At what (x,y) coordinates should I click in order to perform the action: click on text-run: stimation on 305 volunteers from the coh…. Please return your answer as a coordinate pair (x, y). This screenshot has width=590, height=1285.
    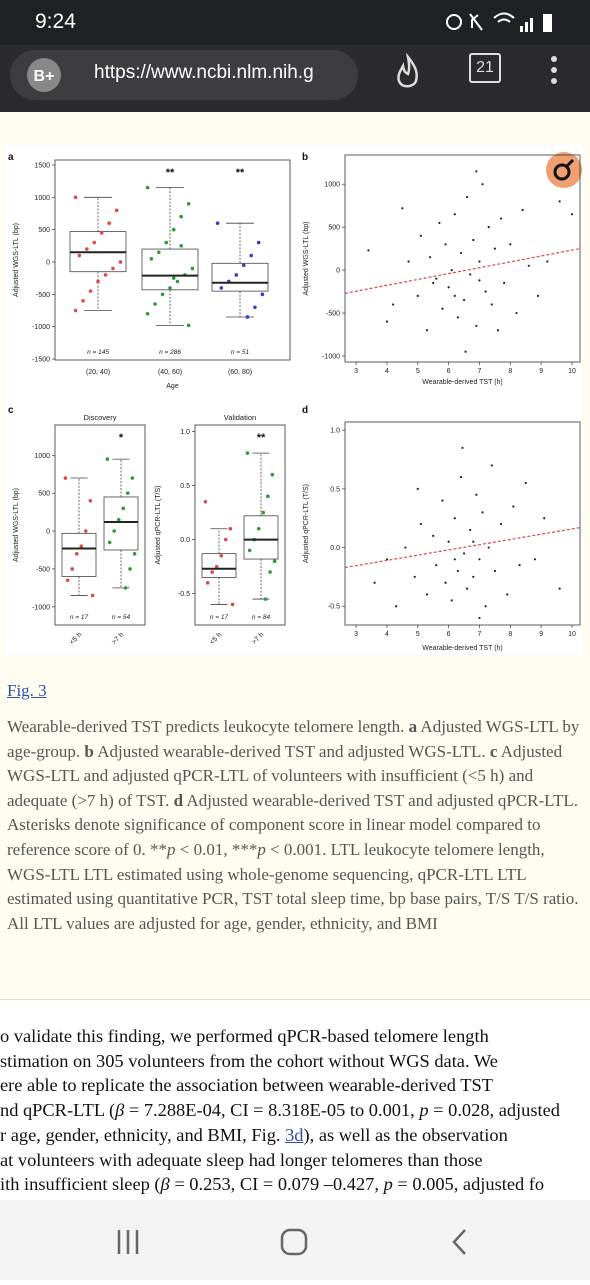
    Looking at the image, I should click on (249, 1060).